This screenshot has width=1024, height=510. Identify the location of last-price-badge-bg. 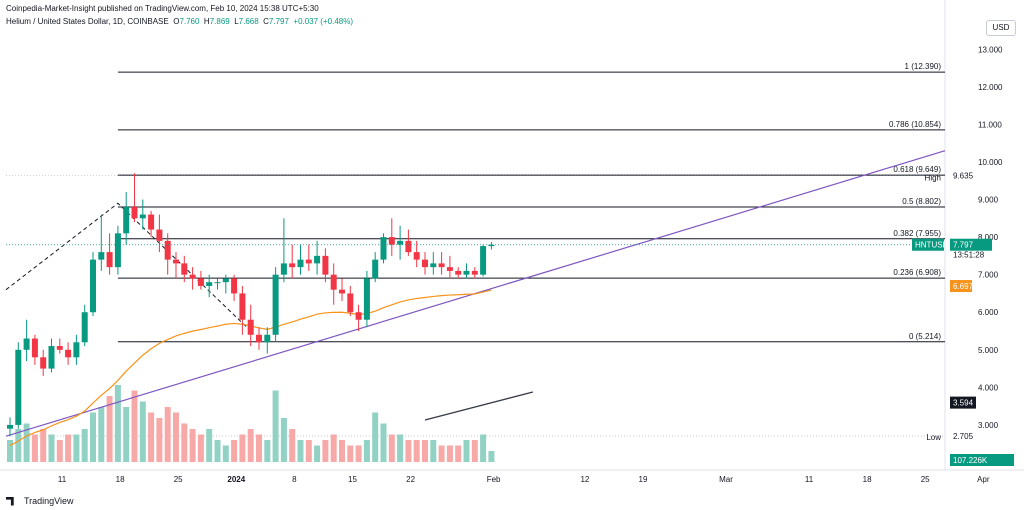
(971, 244).